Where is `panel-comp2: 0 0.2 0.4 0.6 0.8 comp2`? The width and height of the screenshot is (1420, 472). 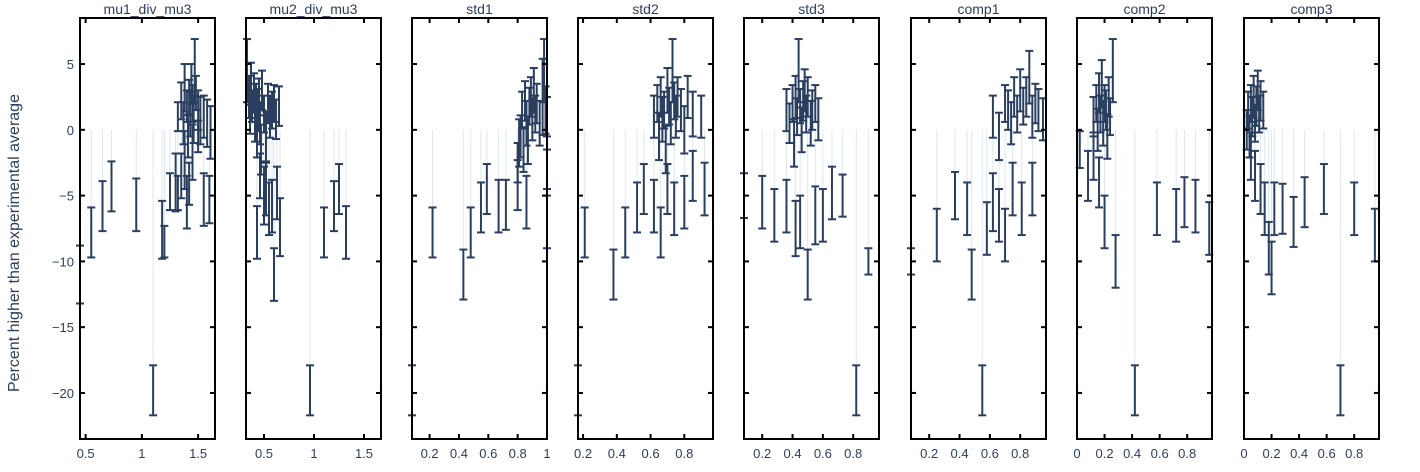
panel-comp2: 0 0.2 0.4 0.6 0.8 comp2 is located at coordinates (1143, 231).